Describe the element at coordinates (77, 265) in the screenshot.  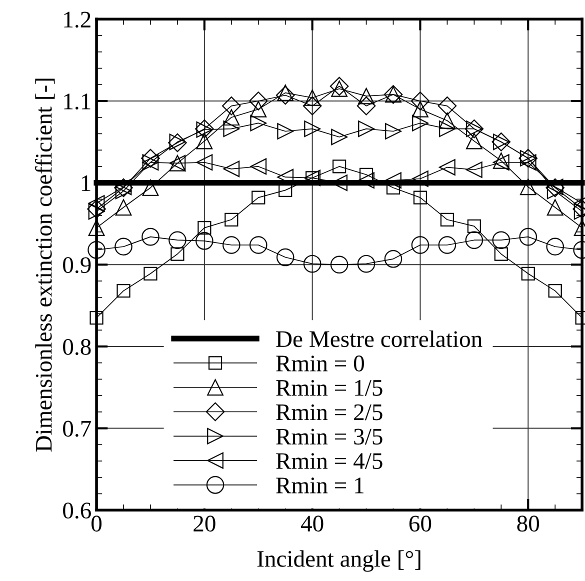
I see `y-tick-label: 0.9` at that location.